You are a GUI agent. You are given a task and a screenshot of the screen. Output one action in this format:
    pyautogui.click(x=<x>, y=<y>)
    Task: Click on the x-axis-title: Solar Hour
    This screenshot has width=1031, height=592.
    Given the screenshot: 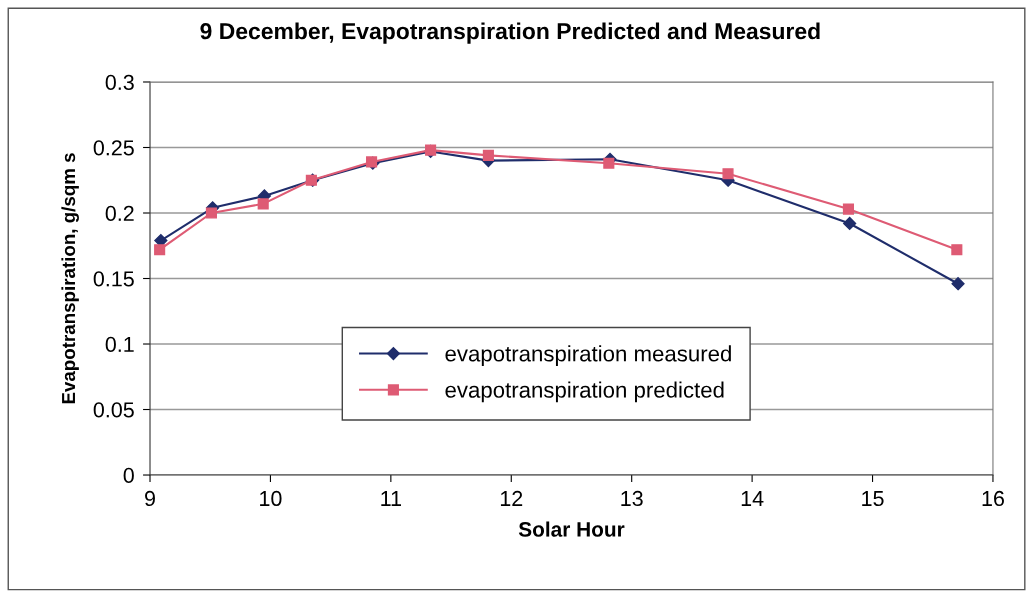 What is the action you would take?
    pyautogui.click(x=571, y=529)
    